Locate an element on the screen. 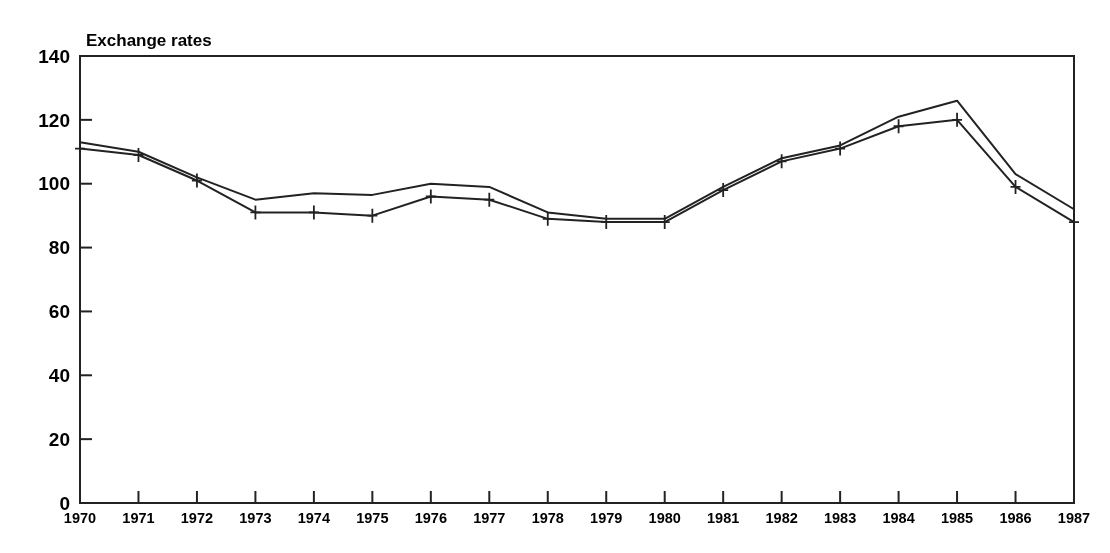 This screenshot has width=1110, height=553. x-tick-label: 1975 is located at coordinates (372, 518).